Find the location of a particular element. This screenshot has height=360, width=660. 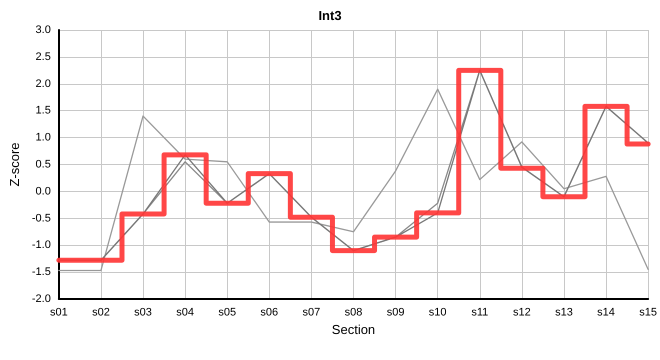

y-tick-label: 0.5 is located at coordinates (43, 164).